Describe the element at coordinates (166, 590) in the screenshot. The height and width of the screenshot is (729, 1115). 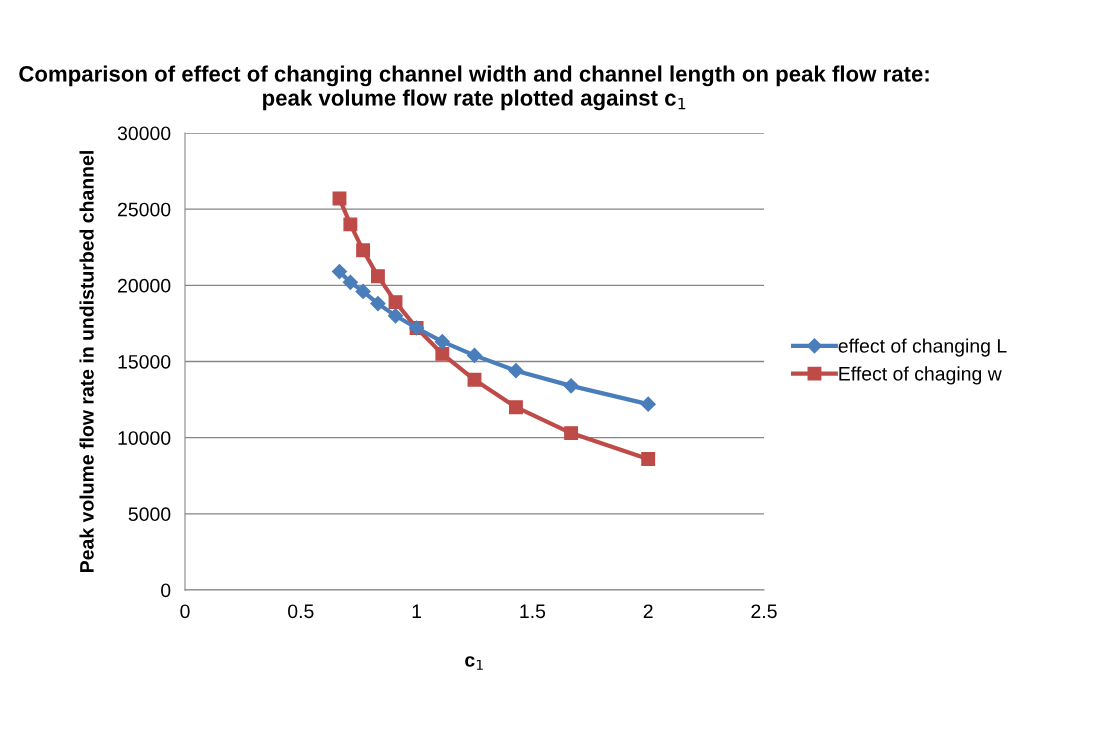
I see `y-tick-label: 0` at that location.